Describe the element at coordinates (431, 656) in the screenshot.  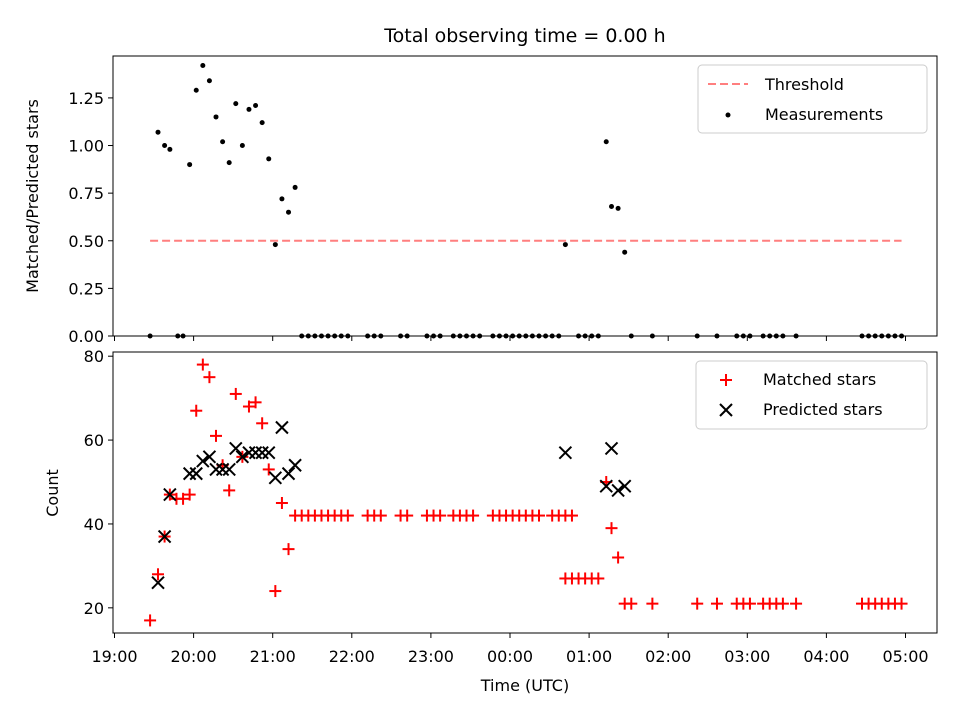
I see `x-tick-label: 23:00` at that location.